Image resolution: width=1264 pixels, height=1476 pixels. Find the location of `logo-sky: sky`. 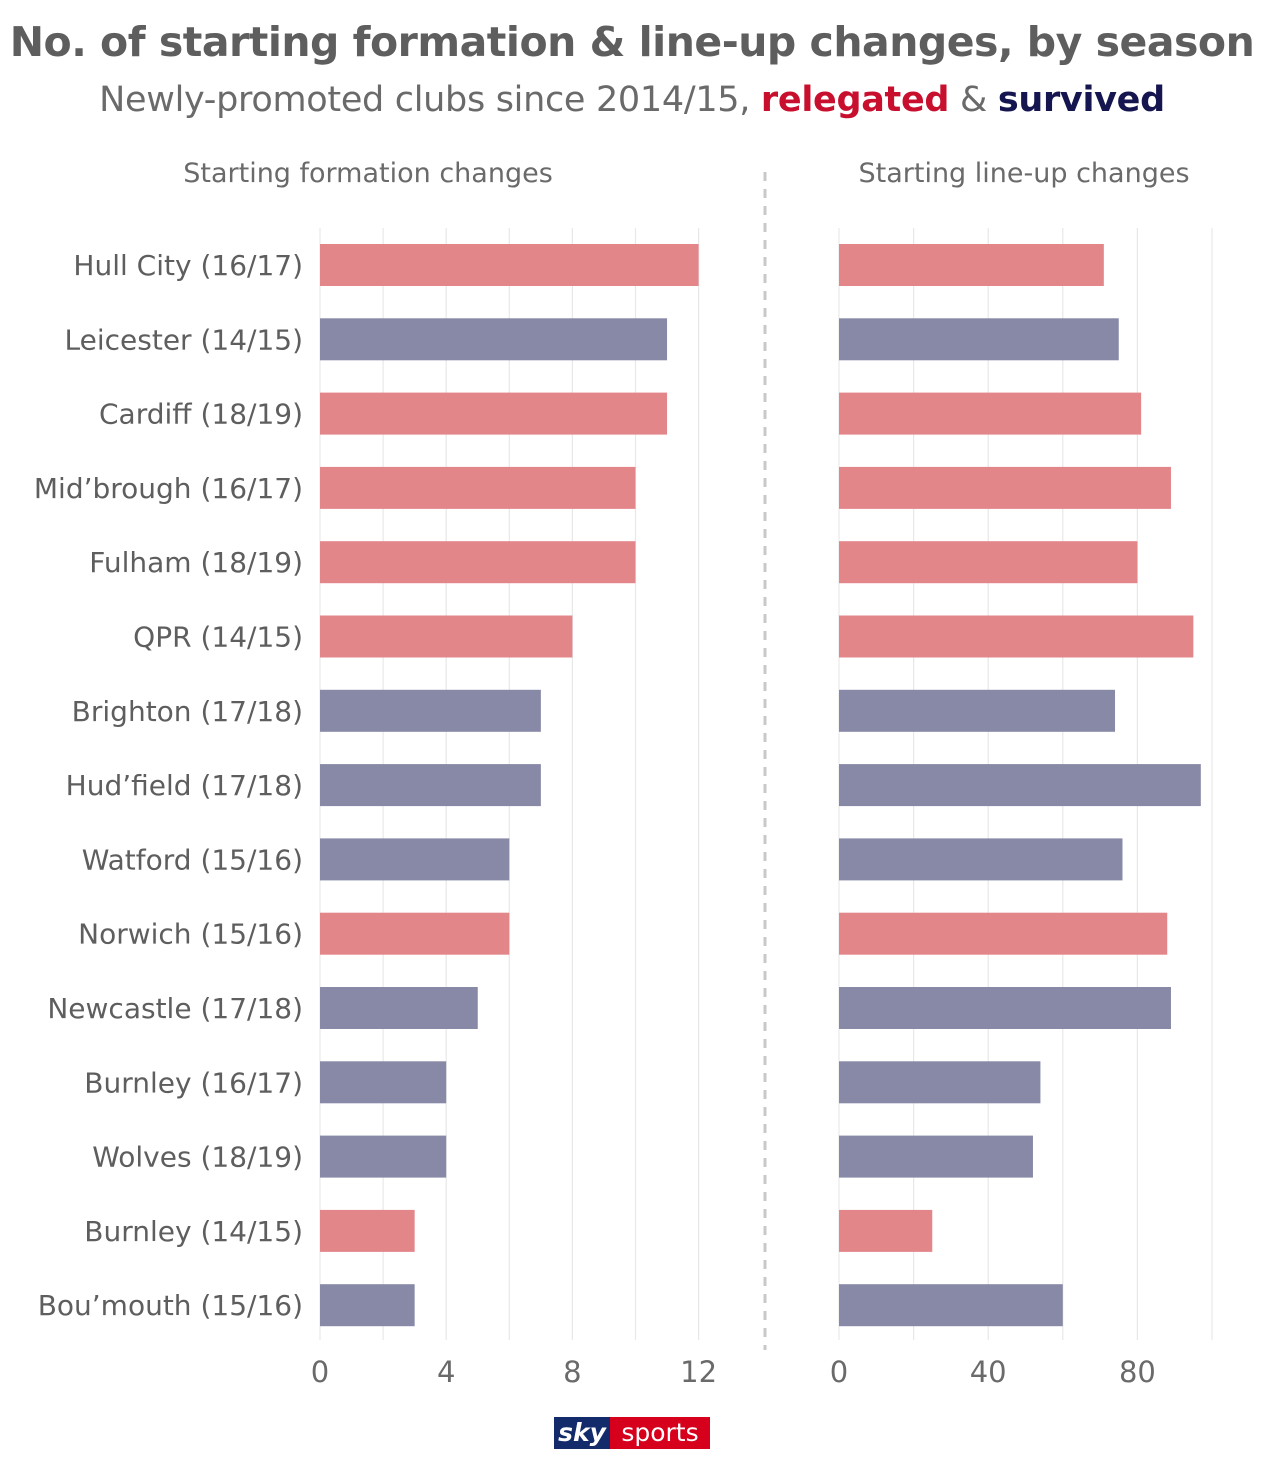

logo-sky: sky is located at coordinates (582, 1433).